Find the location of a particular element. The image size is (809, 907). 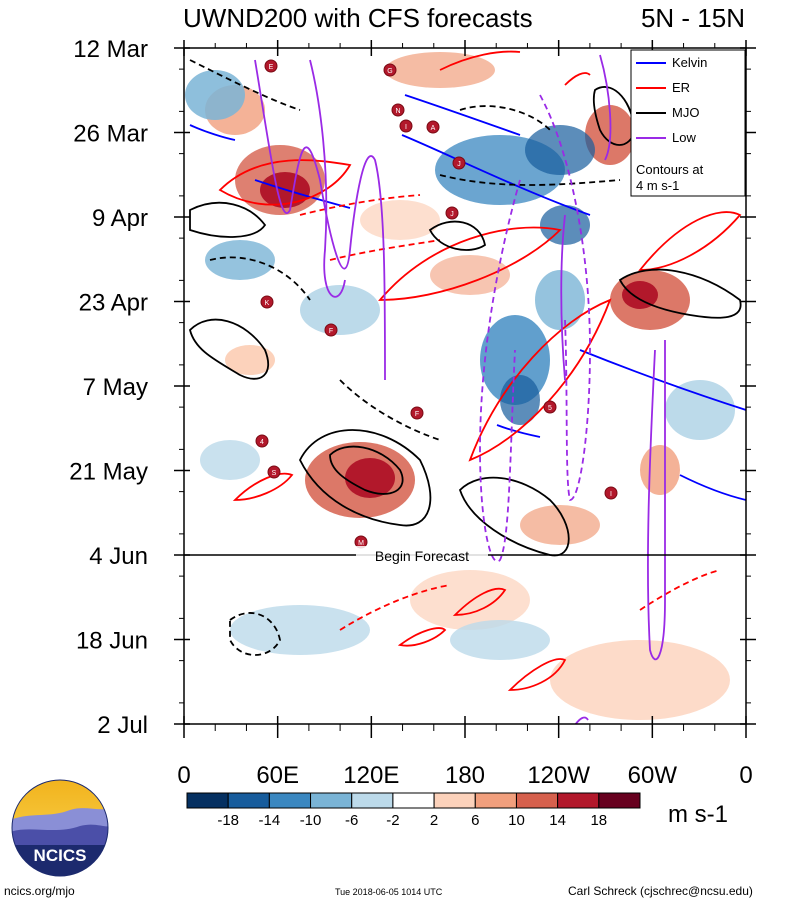

storm-marker-label: N is located at coordinates (397, 111).